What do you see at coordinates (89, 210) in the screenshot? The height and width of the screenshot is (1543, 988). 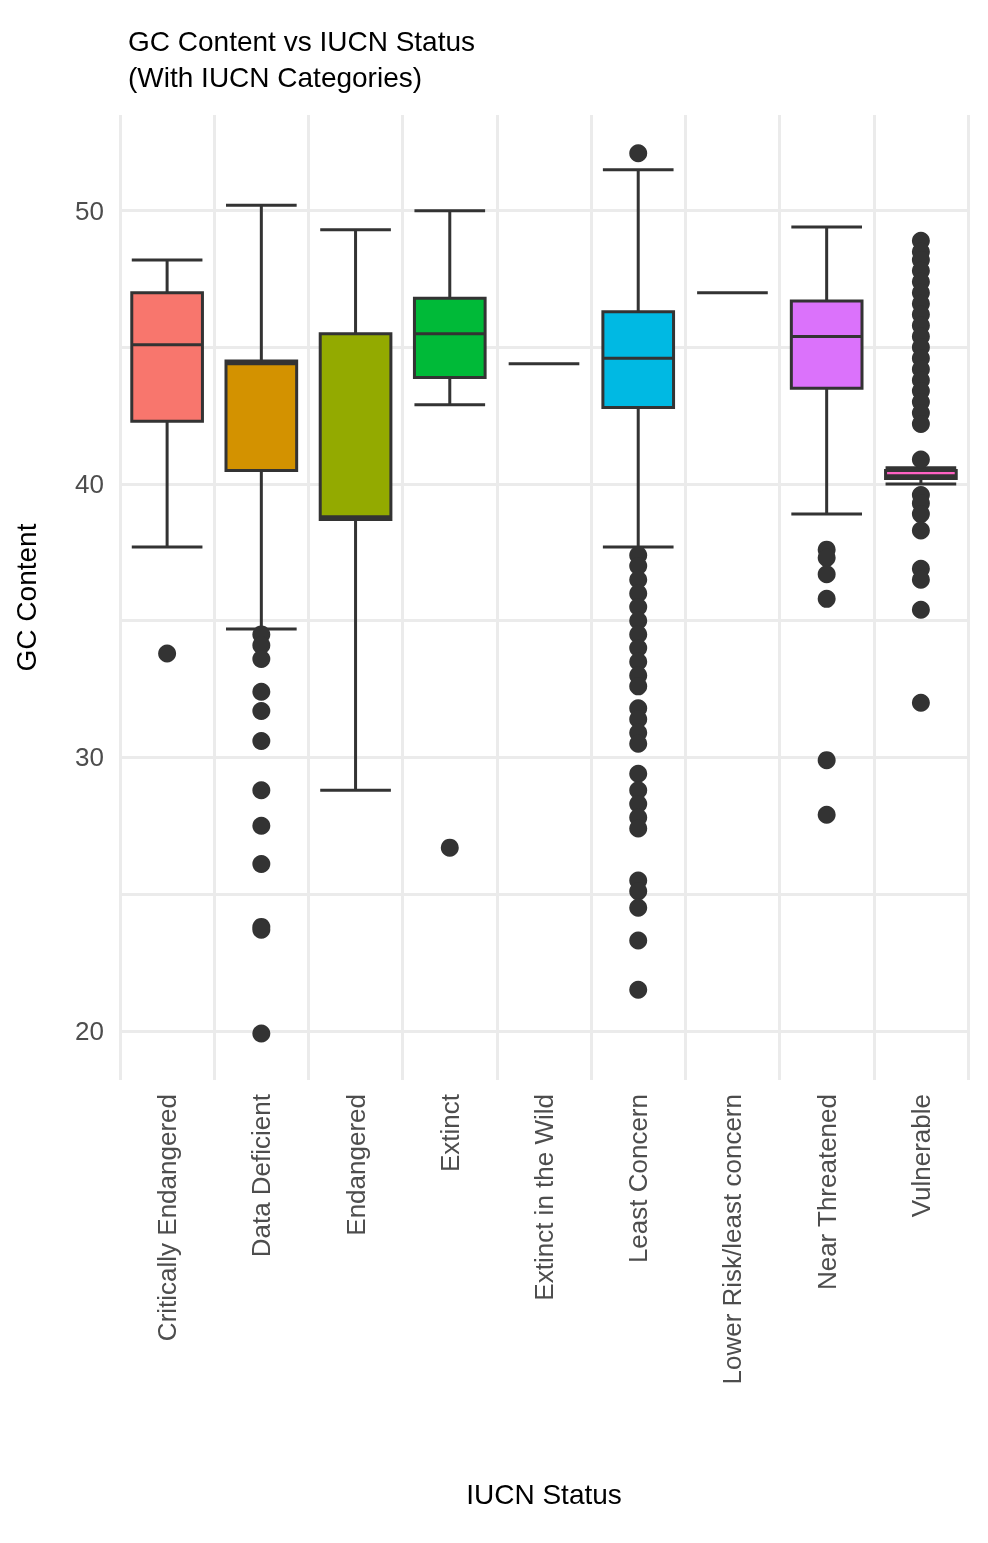 I see `y-tick-label: 50` at bounding box center [89, 210].